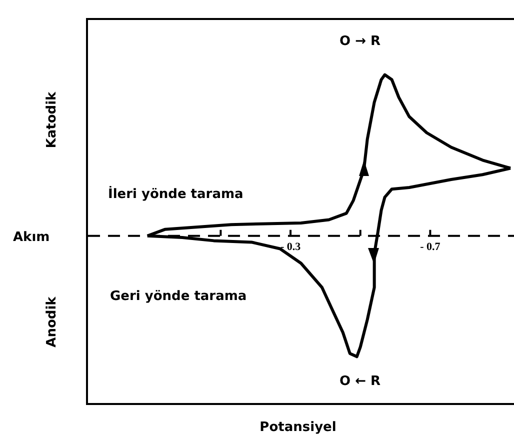 The image size is (514, 443). What do you see at coordinates (360, 41) in the screenshot?
I see `text: O → R` at bounding box center [360, 41].